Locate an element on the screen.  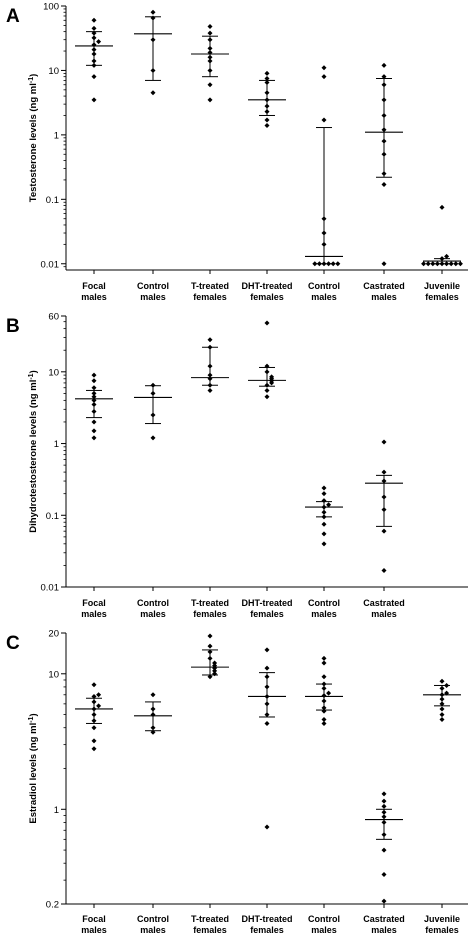
x-tick-label: Castrated is located at coordinates (384, 919).